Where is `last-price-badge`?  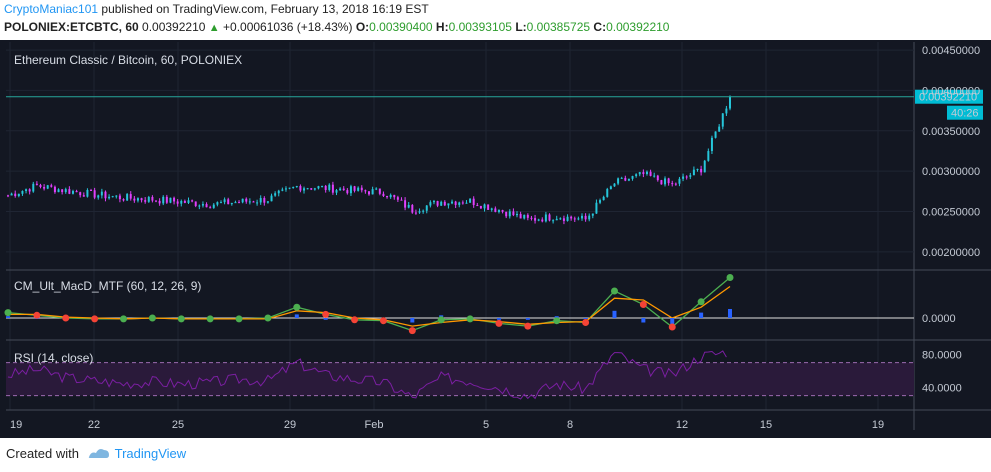 last-price-badge is located at coordinates (949, 96).